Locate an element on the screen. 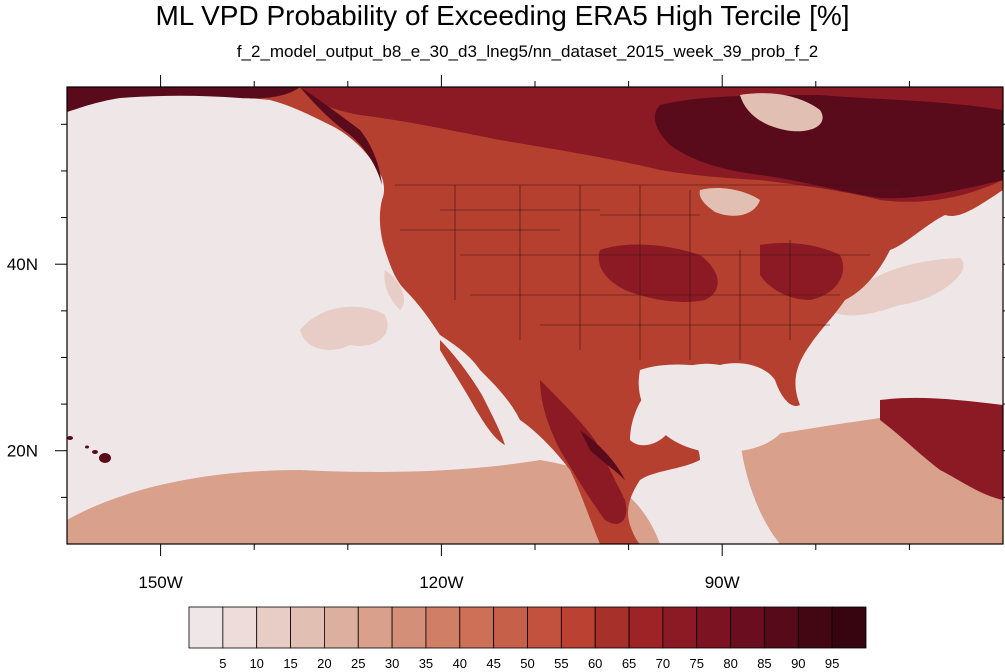 This screenshot has height=672, width=1005. colorbar-level-label: 25 is located at coordinates (358, 663).